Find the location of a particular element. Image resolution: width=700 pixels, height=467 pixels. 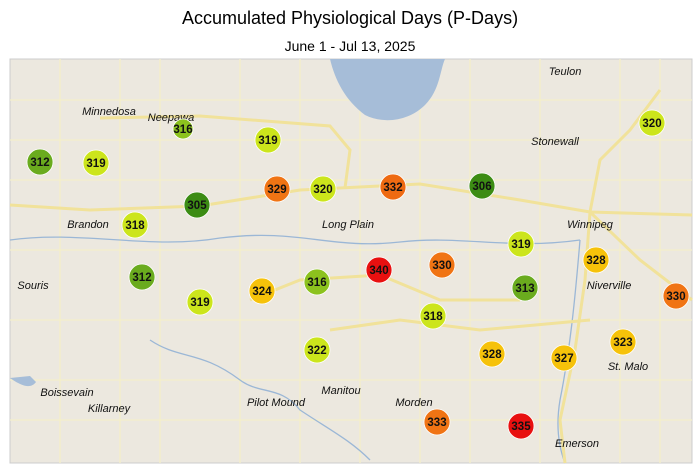

town-label: Stonewall is located at coordinates (555, 142).